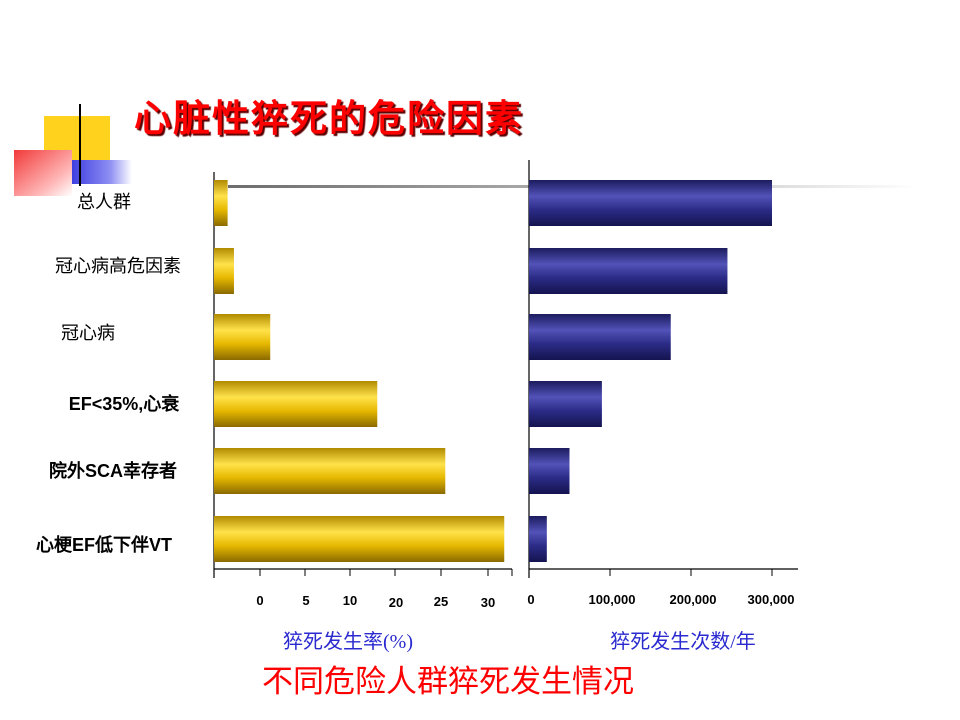 The width and height of the screenshot is (960, 720). What do you see at coordinates (113, 470) in the screenshot?
I see `category-label: 院外SCA幸存者` at bounding box center [113, 470].